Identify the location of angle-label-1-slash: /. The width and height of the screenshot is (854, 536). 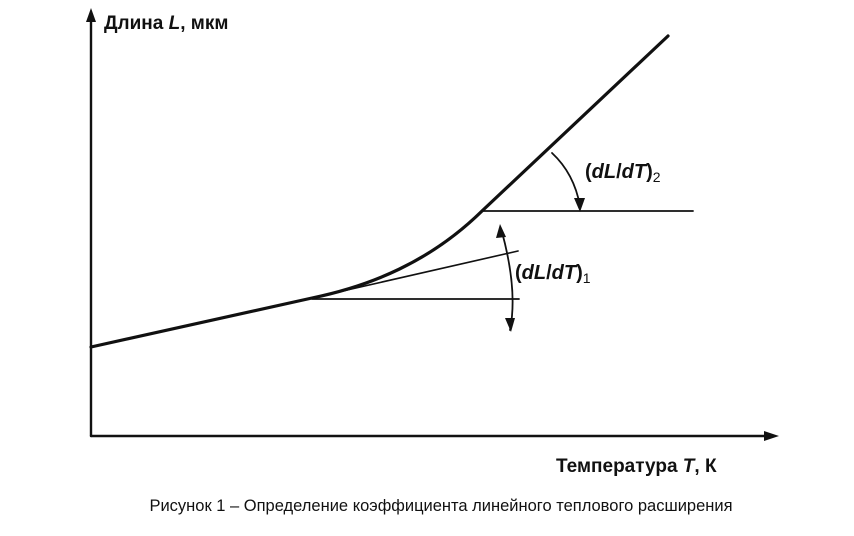
(549, 273).